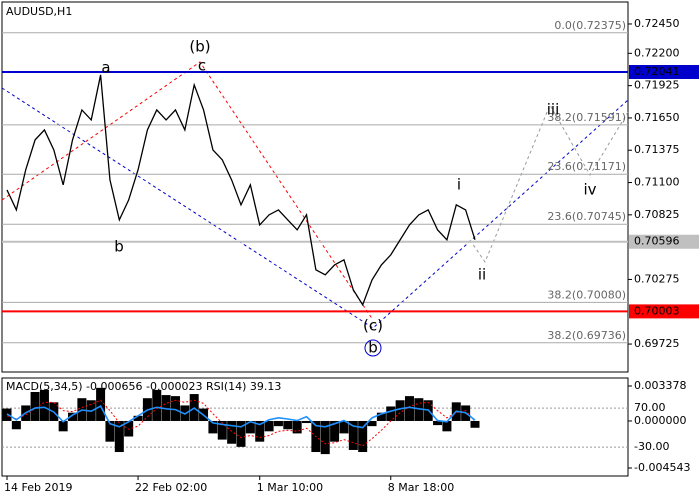 The width and height of the screenshot is (700, 500). I want to click on y-tick-label: 0.72450, so click(657, 23).